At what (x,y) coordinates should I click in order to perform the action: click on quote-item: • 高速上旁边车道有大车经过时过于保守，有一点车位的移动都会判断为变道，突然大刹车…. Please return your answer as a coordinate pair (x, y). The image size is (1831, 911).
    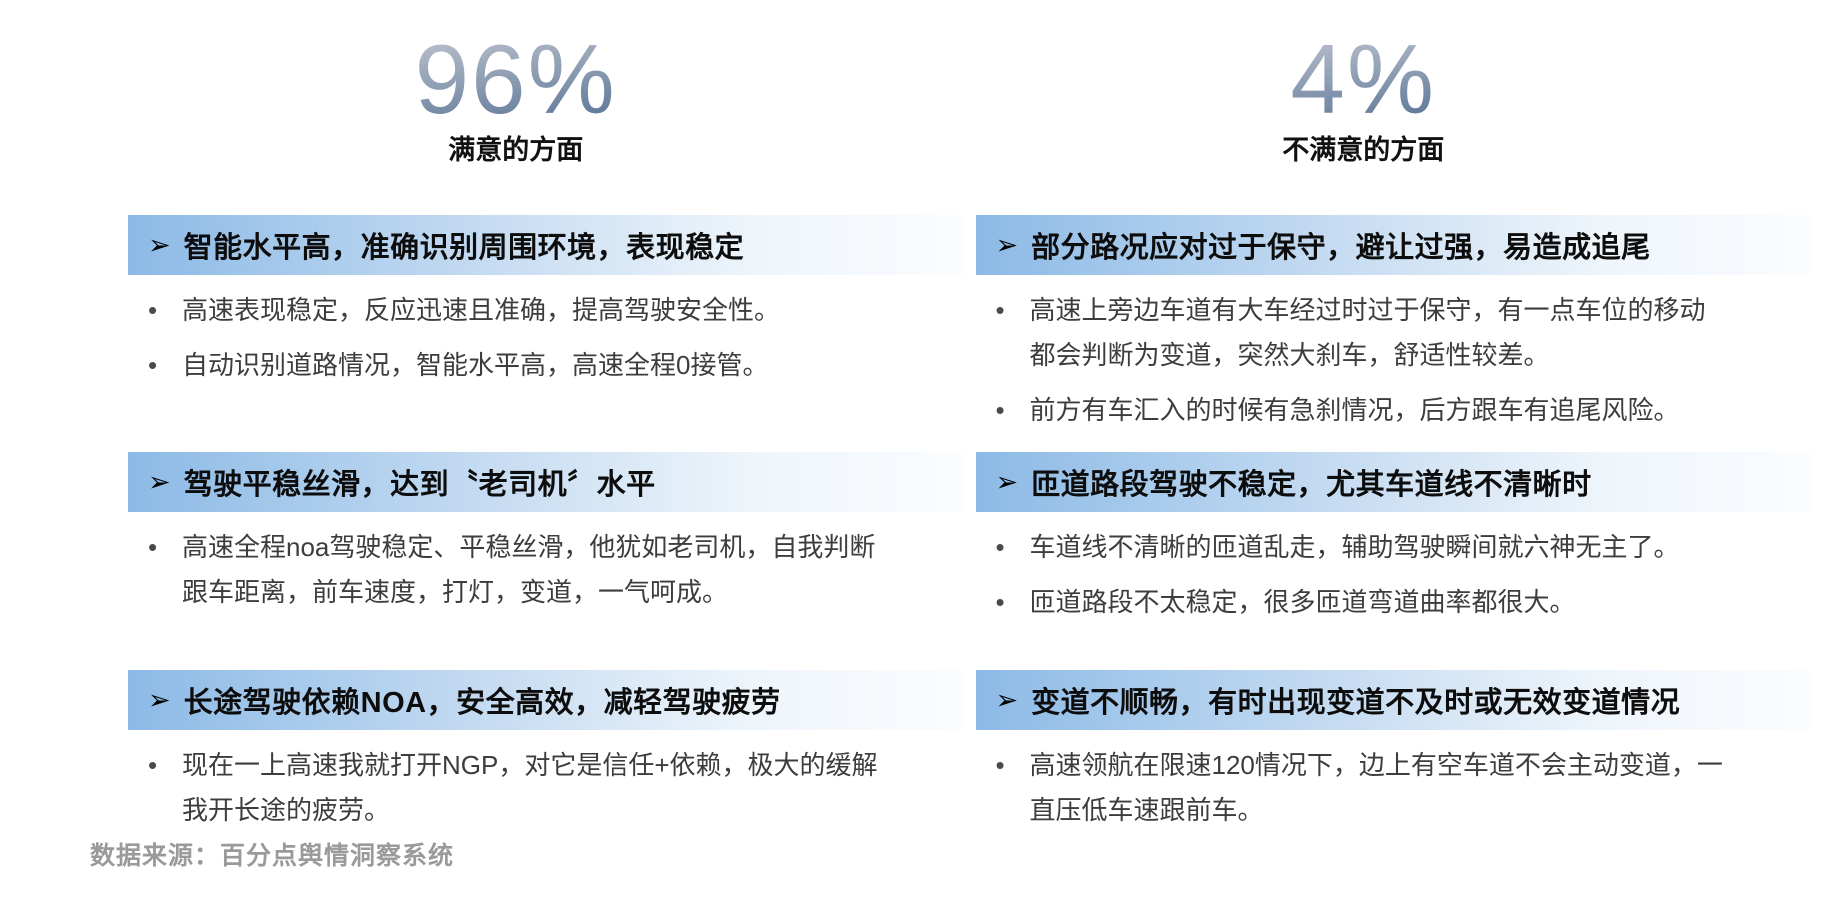
    Looking at the image, I should click on (1394, 333).